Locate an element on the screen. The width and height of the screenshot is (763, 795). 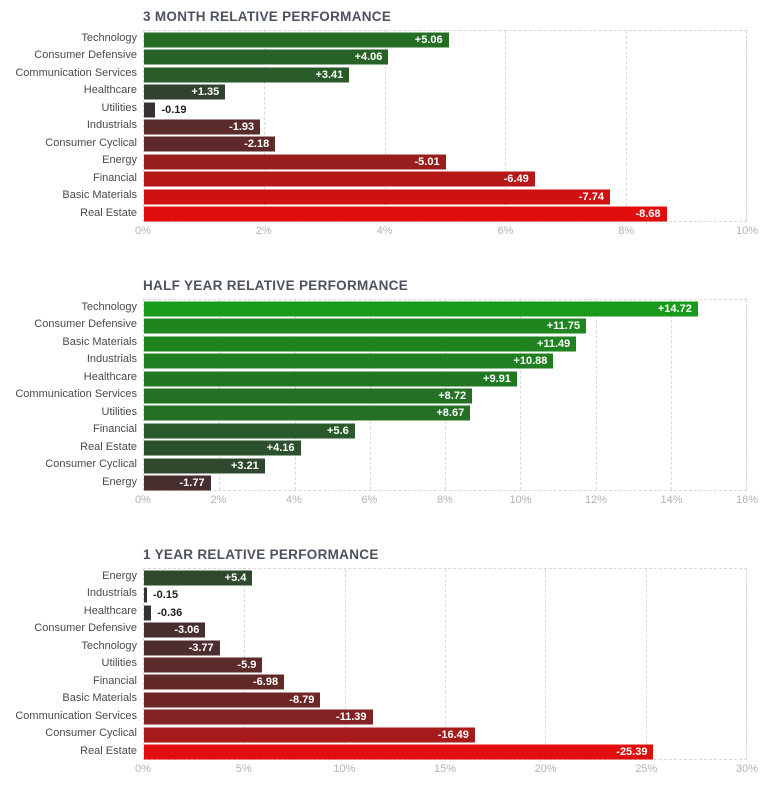
bar-row: +4.16 is located at coordinates (445, 448).